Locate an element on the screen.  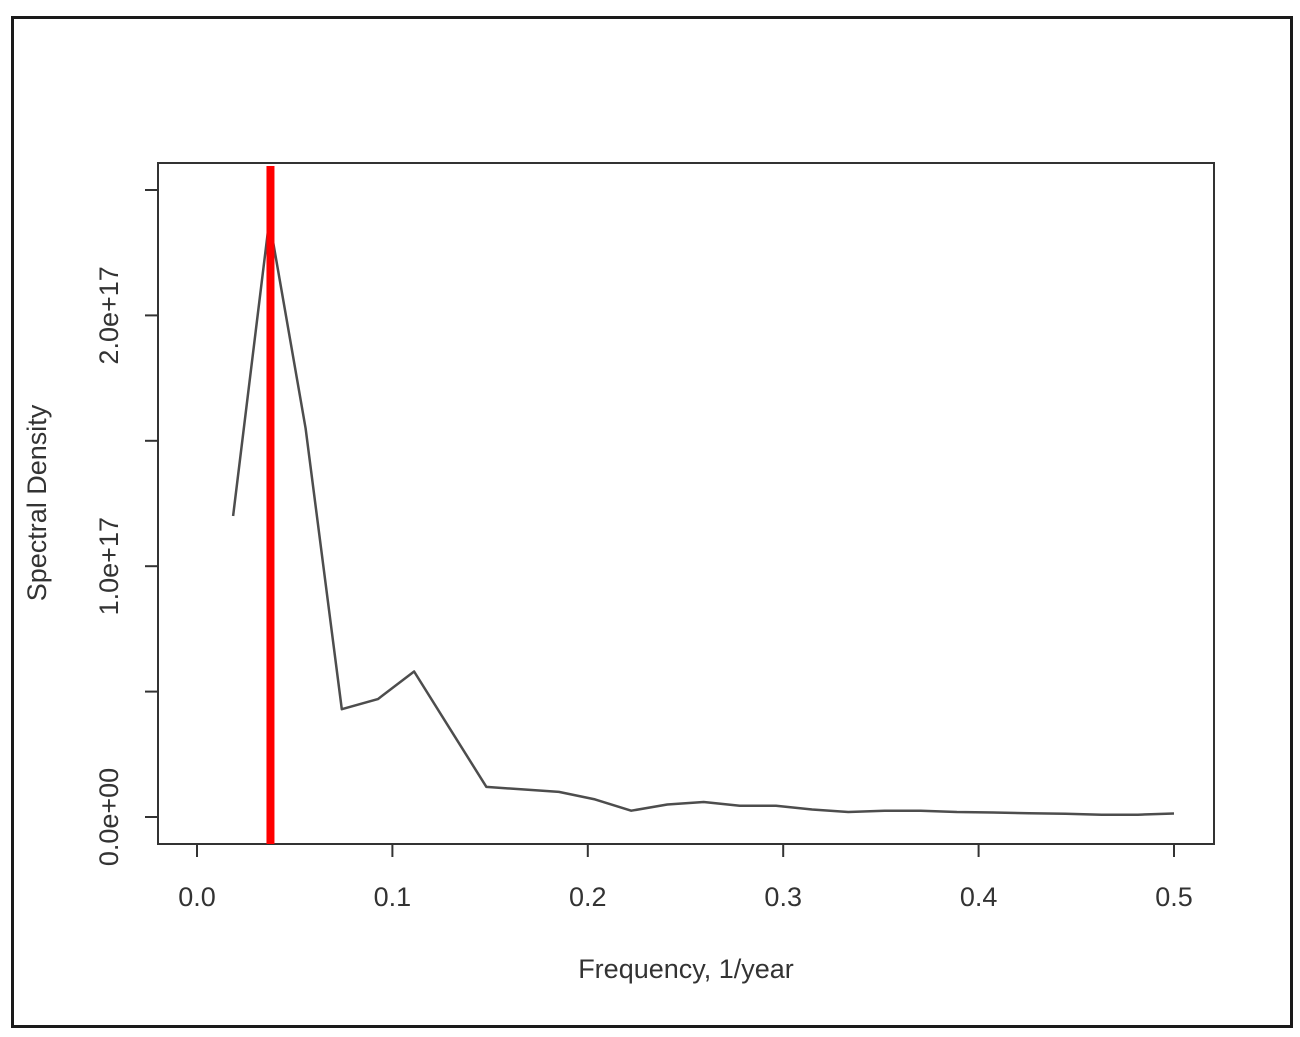
y-axis-title: Spectral Density is located at coordinates (37, 502).